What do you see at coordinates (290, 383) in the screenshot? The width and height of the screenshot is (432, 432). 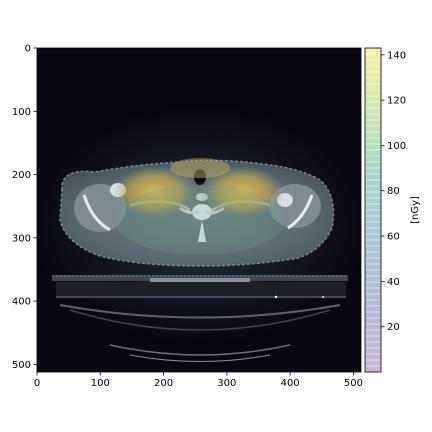 I see `x-tick-label: 400` at bounding box center [290, 383].